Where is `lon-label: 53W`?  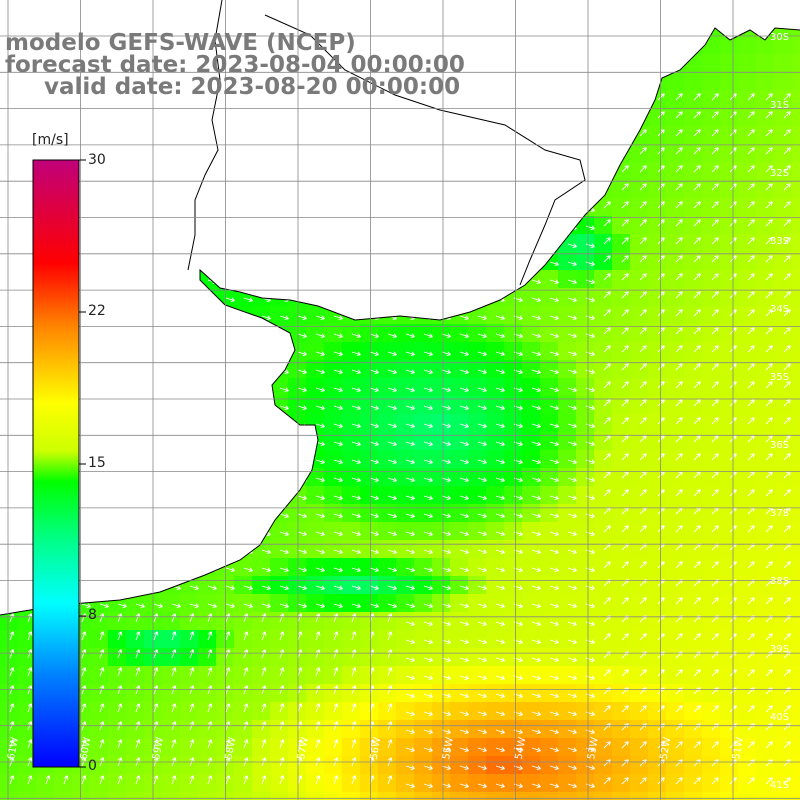
lon-label: 53W is located at coordinates (593, 748).